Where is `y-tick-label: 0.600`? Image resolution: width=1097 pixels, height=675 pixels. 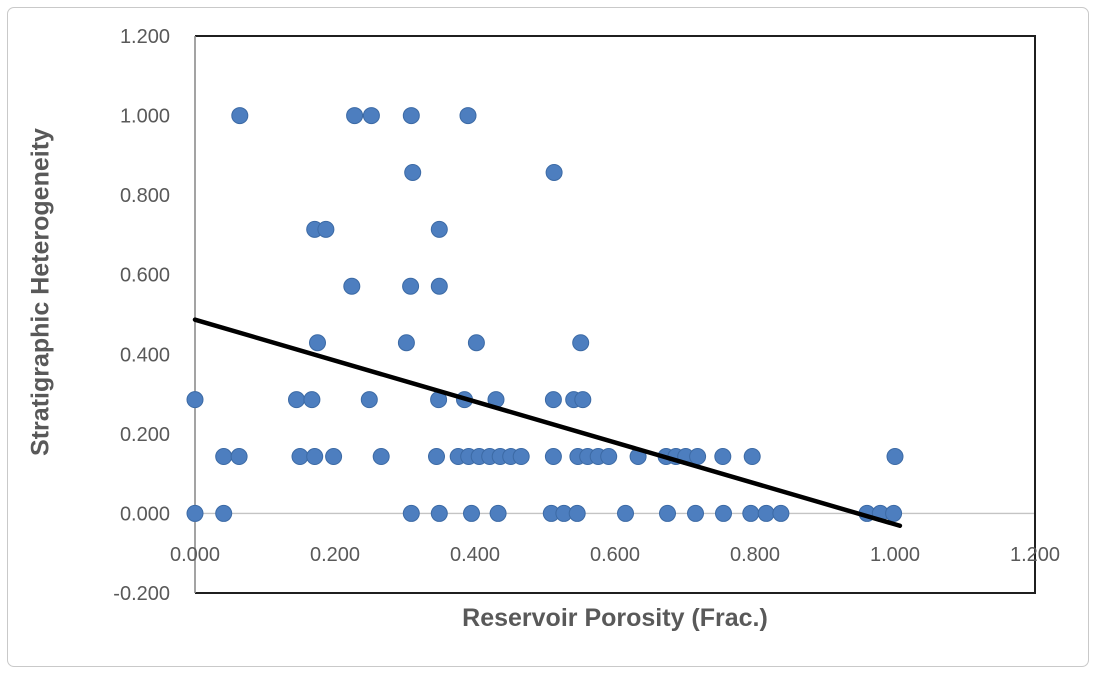
y-tick-label: 0.600 is located at coordinates (145, 276).